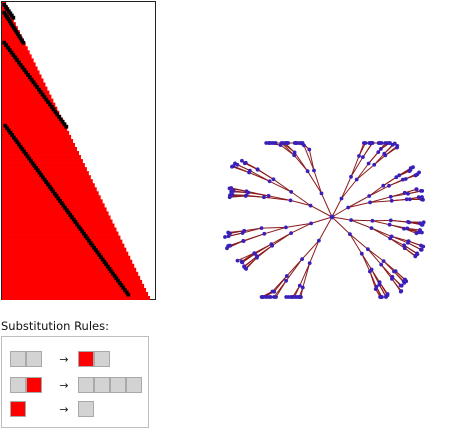 Image resolution: width=462 pixels, height=433 pixels. What do you see at coordinates (94, 359) in the screenshot?
I see `rule-rhs` at bounding box center [94, 359].